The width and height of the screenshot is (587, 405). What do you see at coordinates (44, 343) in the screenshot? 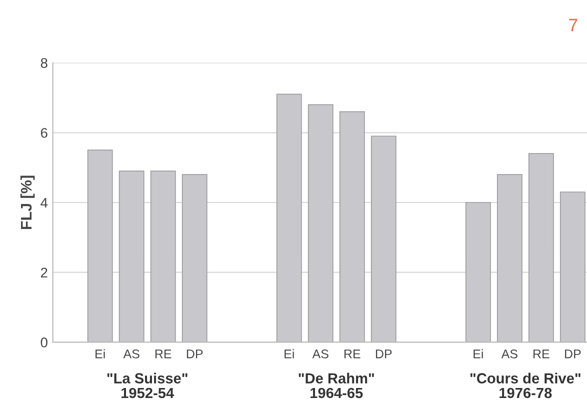
I see `y-tick-label: 0` at bounding box center [44, 343].